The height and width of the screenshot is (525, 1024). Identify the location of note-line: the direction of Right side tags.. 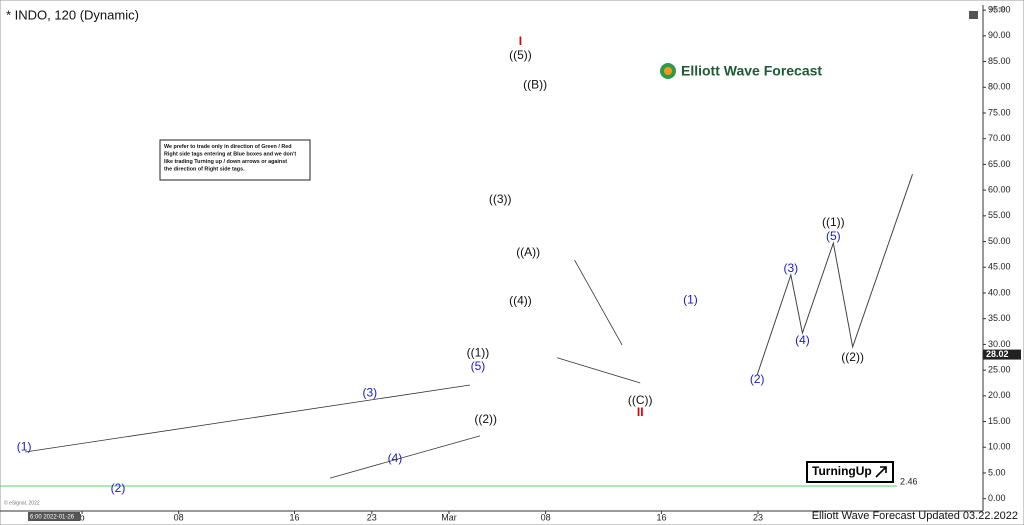
(204, 170).